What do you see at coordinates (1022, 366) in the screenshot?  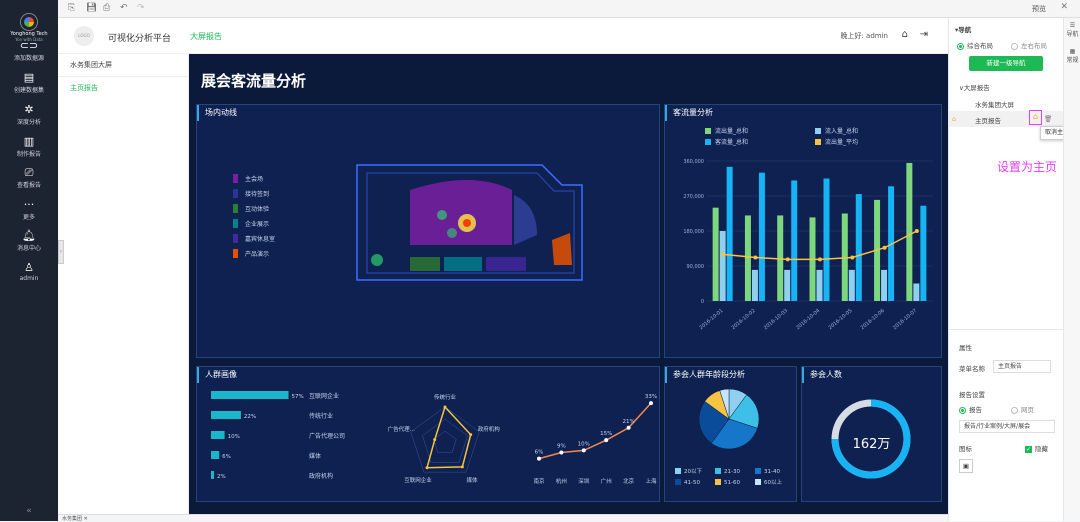 I see `menu-name-input: 主页报告` at bounding box center [1022, 366].